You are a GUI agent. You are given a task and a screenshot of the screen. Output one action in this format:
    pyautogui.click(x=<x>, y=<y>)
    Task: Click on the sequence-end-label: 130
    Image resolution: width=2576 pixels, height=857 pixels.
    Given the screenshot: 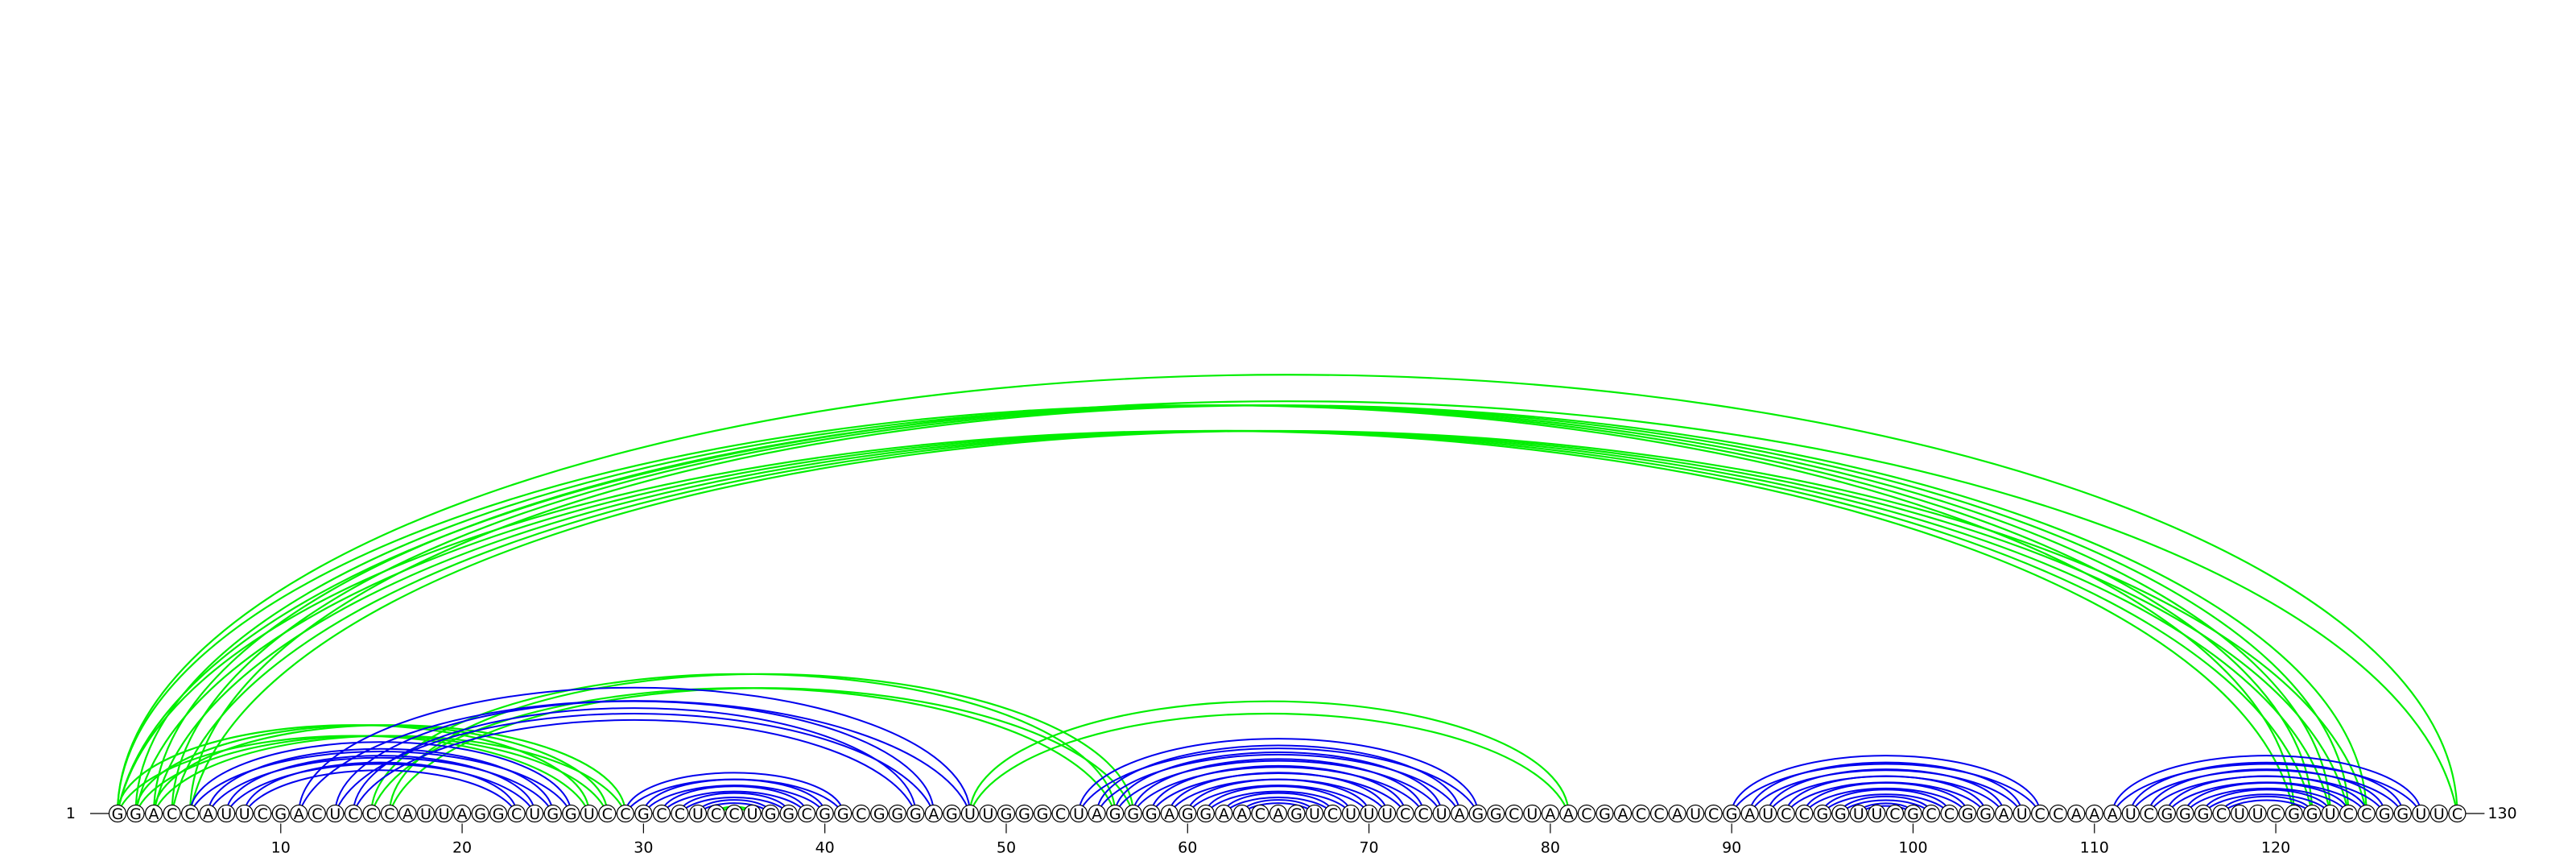 What is the action you would take?
    pyautogui.click(x=2501, y=813)
    